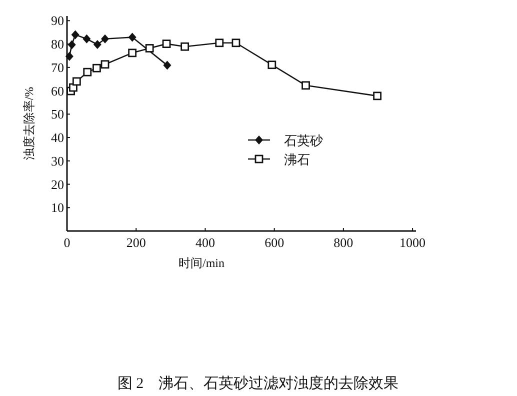 Image resolution: width=517 pixels, height=396 pixels. What do you see at coordinates (57, 44) in the screenshot?
I see `y-tick-label: 80` at bounding box center [57, 44].